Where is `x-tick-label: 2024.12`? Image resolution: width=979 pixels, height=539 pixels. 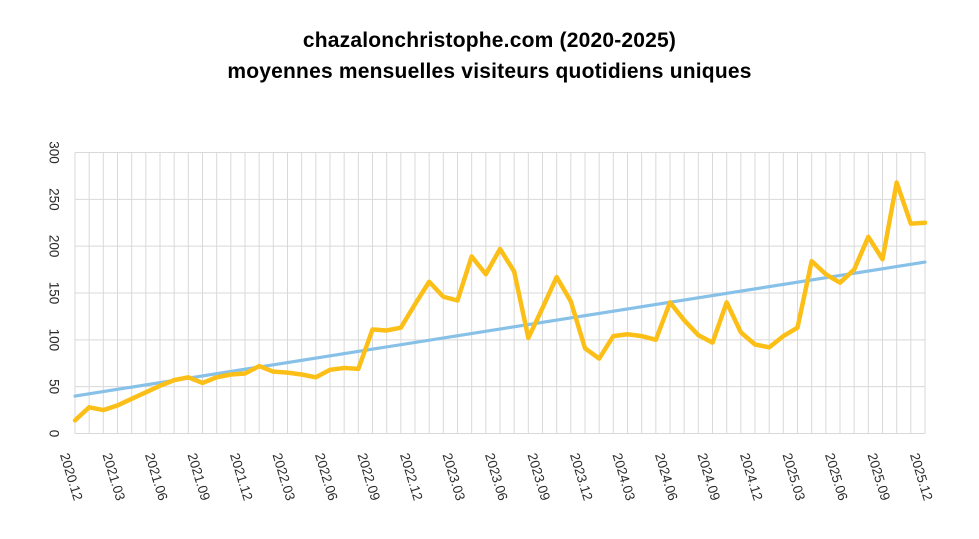
x-tick-label: 2024.12 is located at coordinates (751, 476).